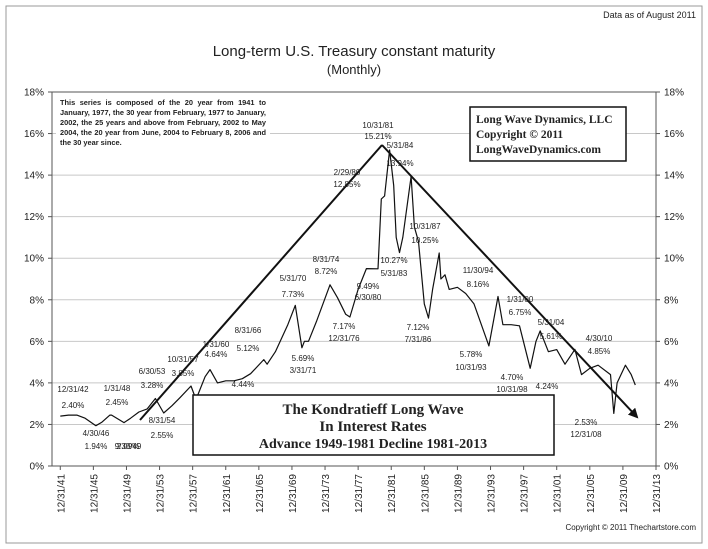 The height and width of the screenshot is (549, 708). Describe the element at coordinates (373, 444) in the screenshot. I see `kondratieff-line-3: Advance 1949-1981 Decline 1981-2013` at that location.